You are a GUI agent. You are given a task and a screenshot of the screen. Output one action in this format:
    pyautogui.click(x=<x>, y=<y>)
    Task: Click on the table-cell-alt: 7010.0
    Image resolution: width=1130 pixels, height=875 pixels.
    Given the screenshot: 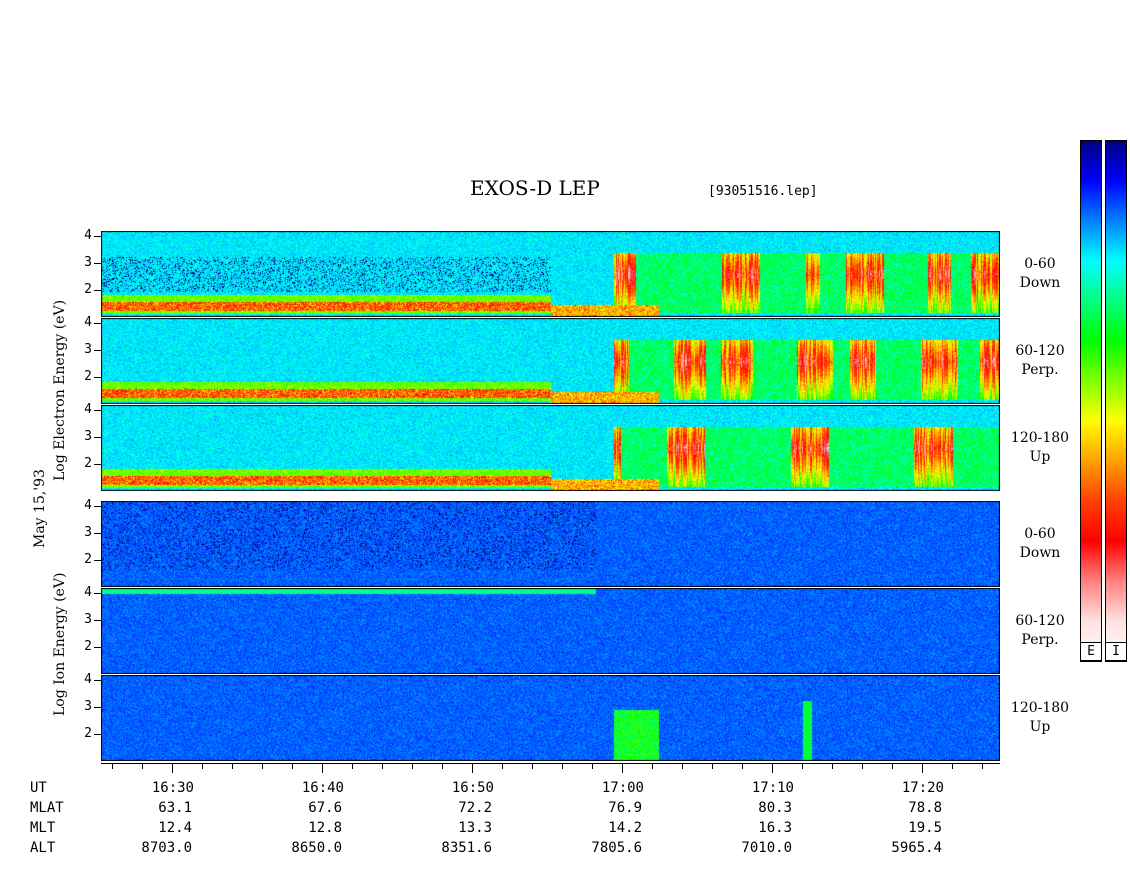 What is the action you would take?
    pyautogui.click(x=766, y=848)
    